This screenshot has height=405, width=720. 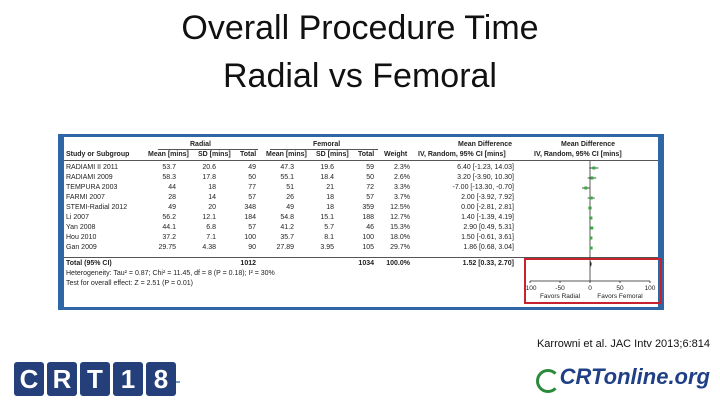 What do you see at coordinates (97, 207) in the screenshot?
I see `table-cell-study: STEMI-Radial 2012` at bounding box center [97, 207].